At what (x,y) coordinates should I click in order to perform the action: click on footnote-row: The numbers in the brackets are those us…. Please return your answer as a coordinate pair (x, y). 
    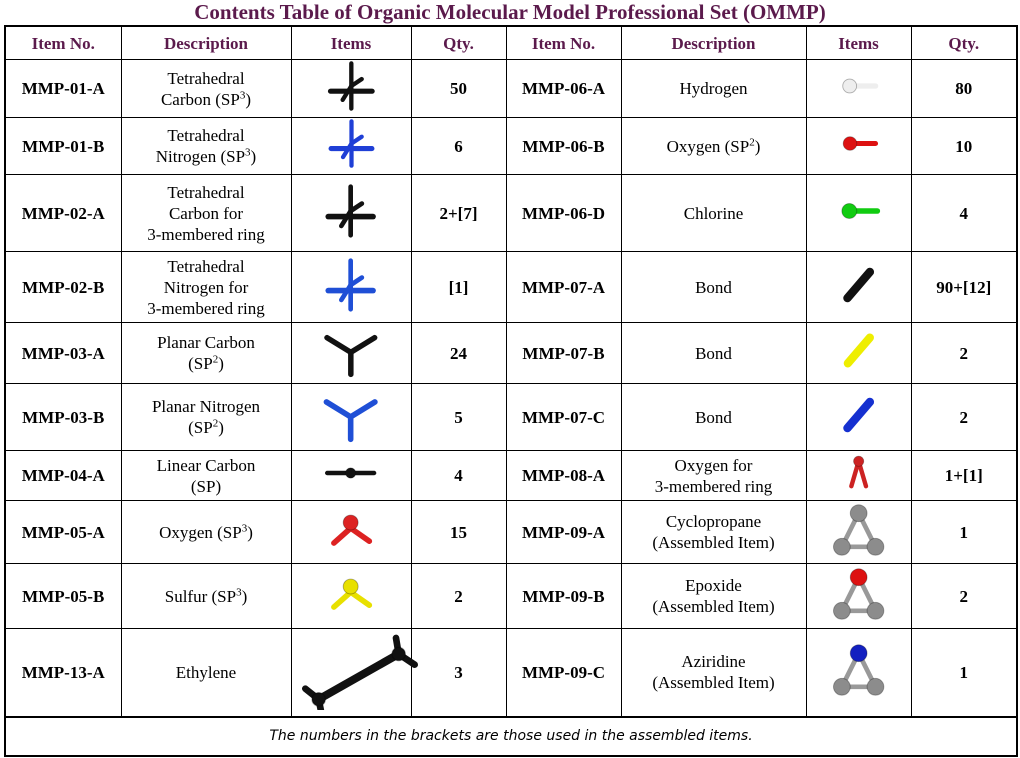
    Looking at the image, I should click on (511, 735).